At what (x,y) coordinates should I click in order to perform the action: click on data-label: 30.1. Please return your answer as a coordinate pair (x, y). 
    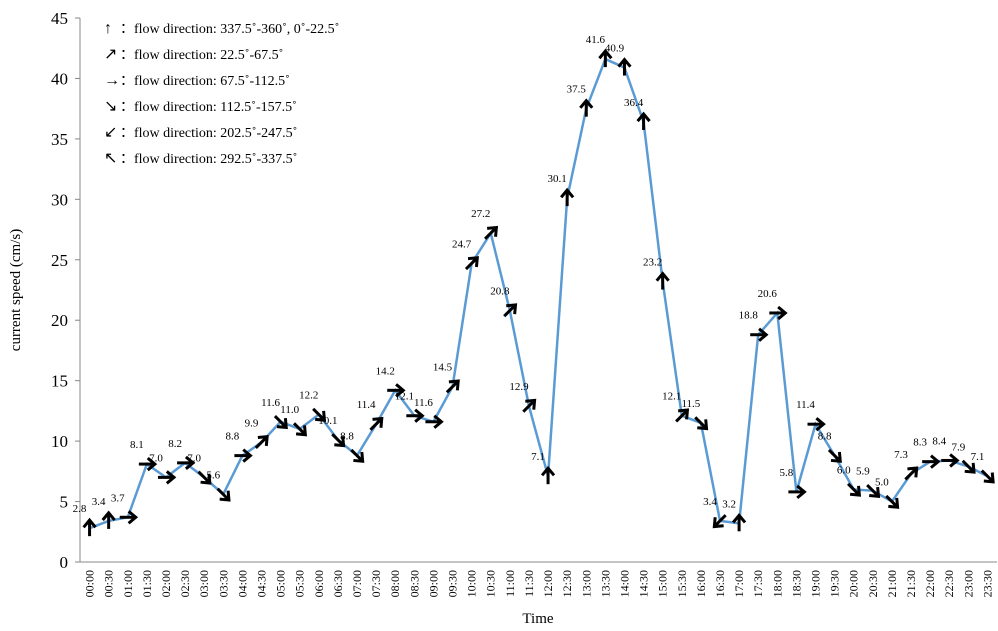
    Looking at the image, I should click on (557, 179).